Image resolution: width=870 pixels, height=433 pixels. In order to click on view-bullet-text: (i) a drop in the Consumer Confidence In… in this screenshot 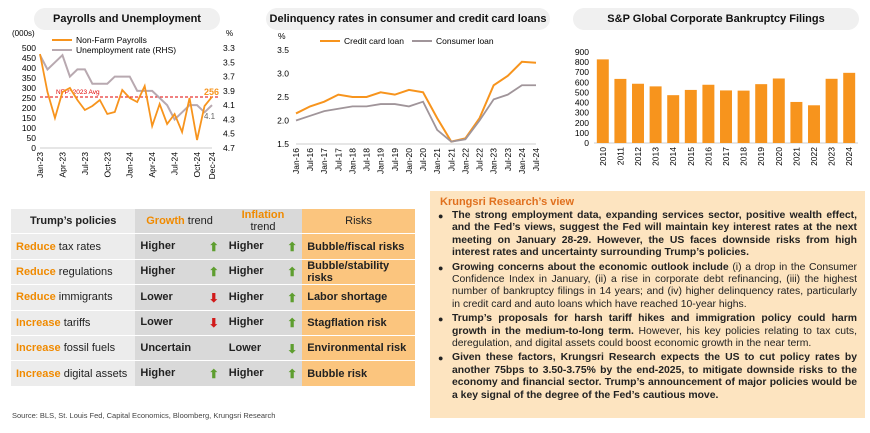, I will do `click(654, 285)`.